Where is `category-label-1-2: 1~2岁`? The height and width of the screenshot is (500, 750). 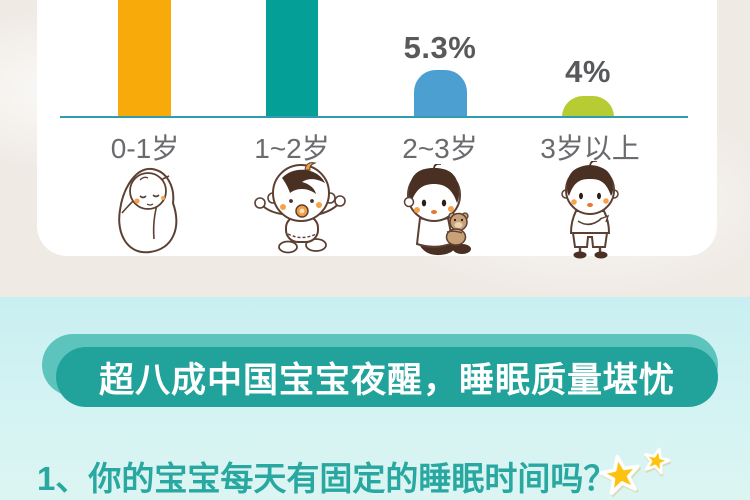 category-label-1-2: 1~2岁 is located at coordinates (292, 148).